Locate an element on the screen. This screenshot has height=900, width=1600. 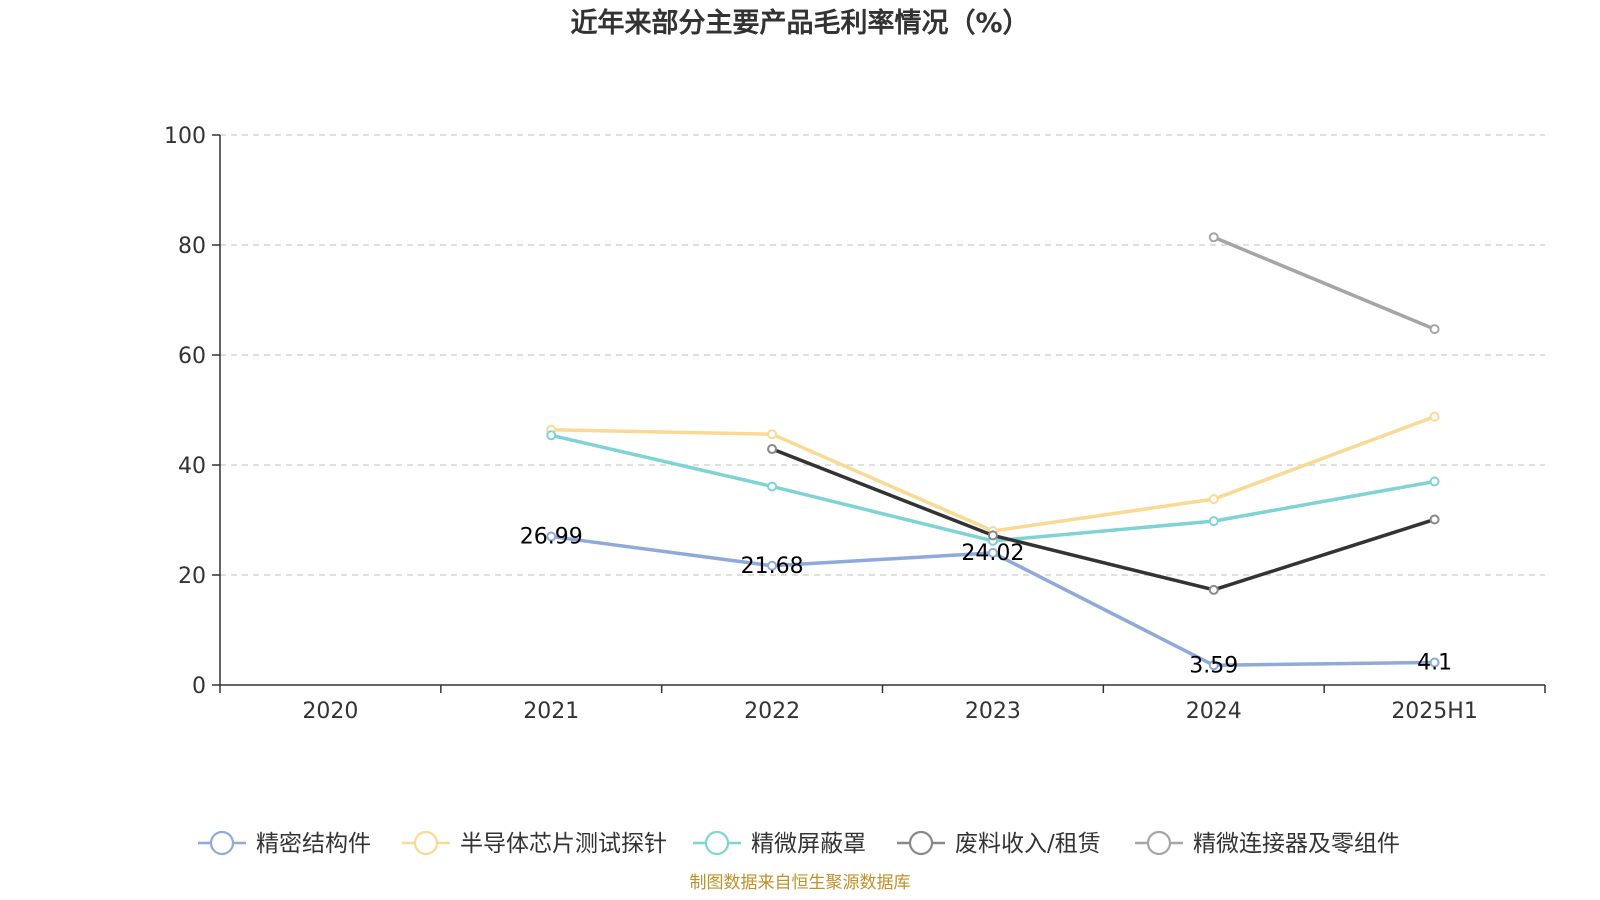
legend-item-2: 半导体芯片测试探针 is located at coordinates (534, 843).